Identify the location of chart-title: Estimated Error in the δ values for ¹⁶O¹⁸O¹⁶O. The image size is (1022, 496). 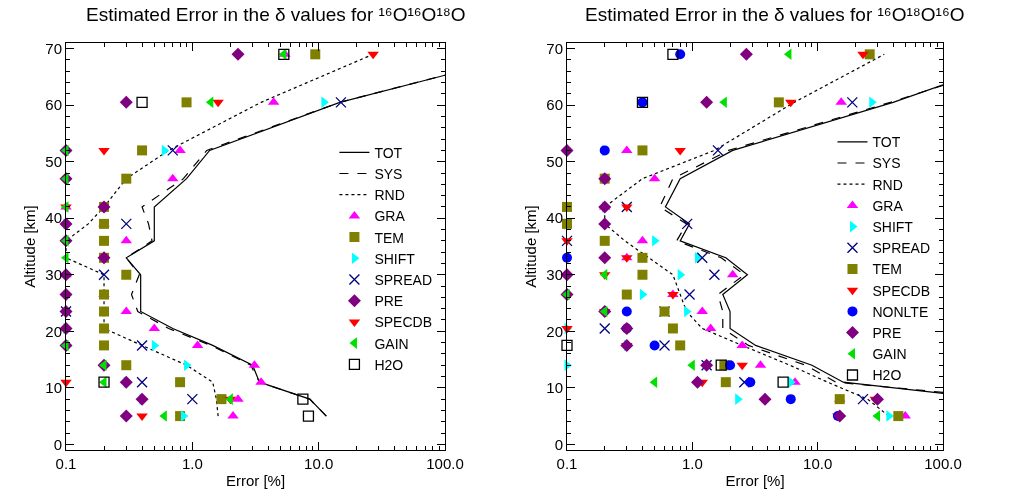
(775, 14).